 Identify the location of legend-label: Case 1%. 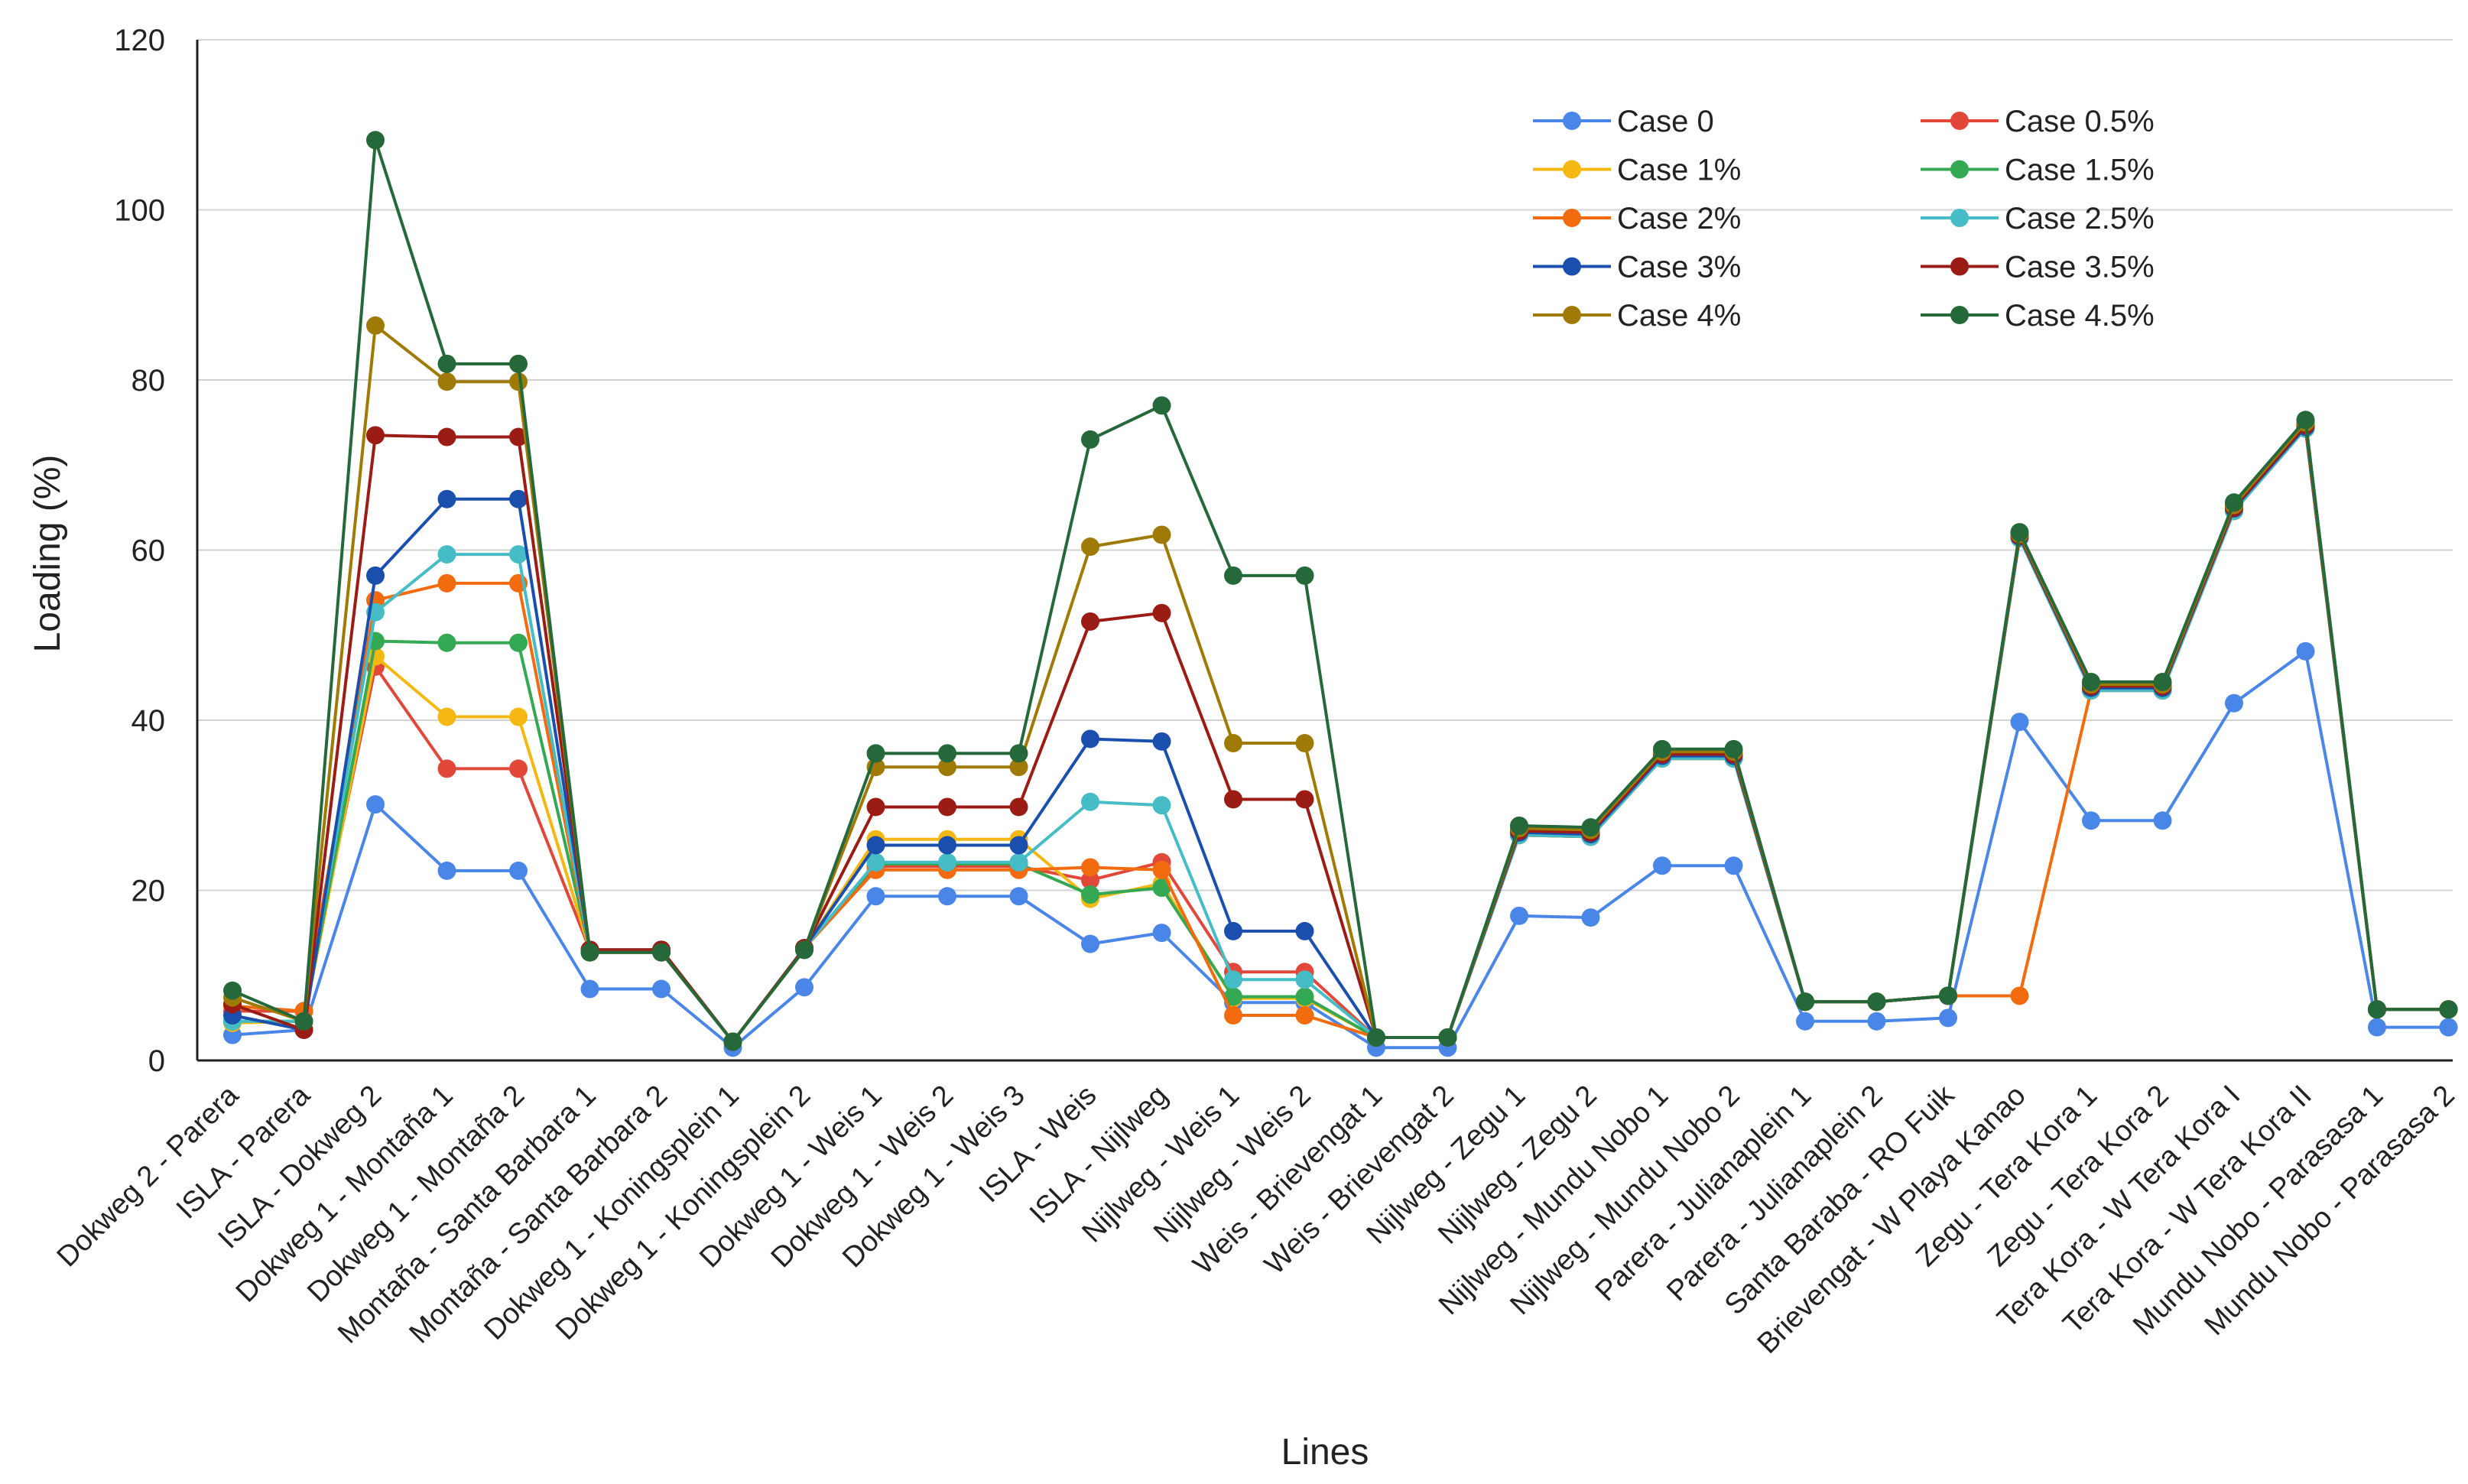
(1679, 170).